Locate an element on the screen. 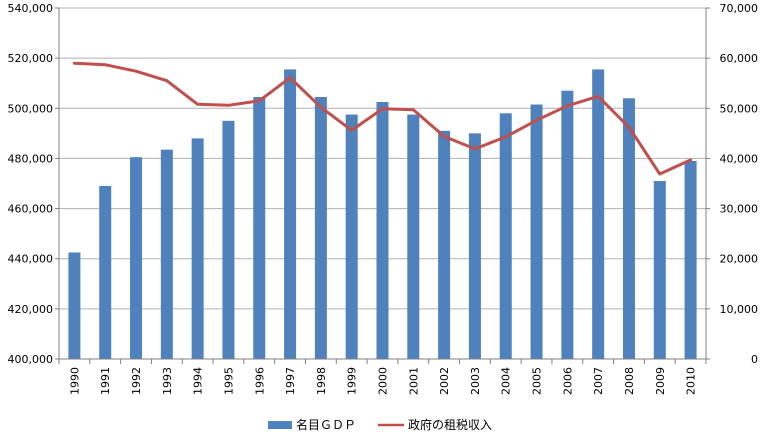  left-tick-label: 540,000 is located at coordinates (31, 8).